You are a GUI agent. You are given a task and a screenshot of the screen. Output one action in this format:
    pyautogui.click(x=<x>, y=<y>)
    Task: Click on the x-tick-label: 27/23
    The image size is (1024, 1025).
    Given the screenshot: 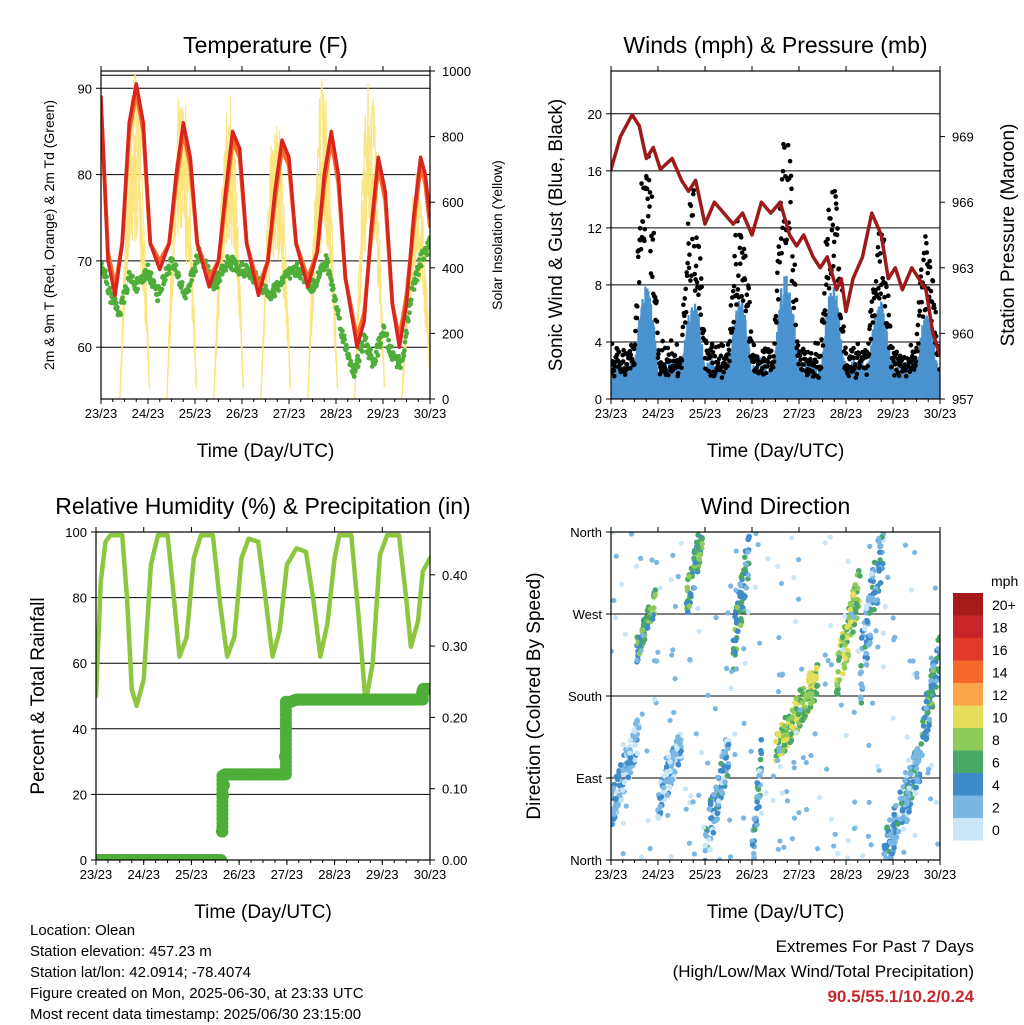 What is the action you would take?
    pyautogui.click(x=799, y=874)
    